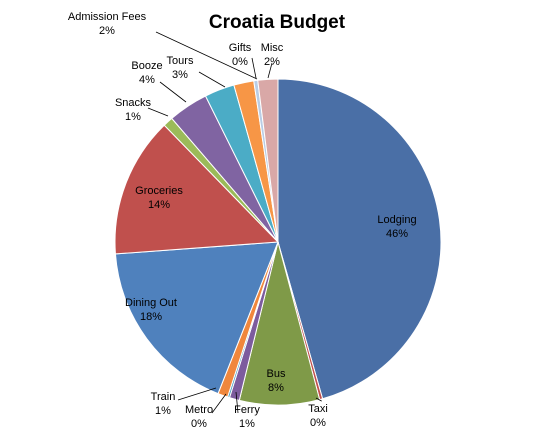  Describe the element at coordinates (133, 117) in the screenshot. I see `slice-value-label-snacks: 1%` at that location.